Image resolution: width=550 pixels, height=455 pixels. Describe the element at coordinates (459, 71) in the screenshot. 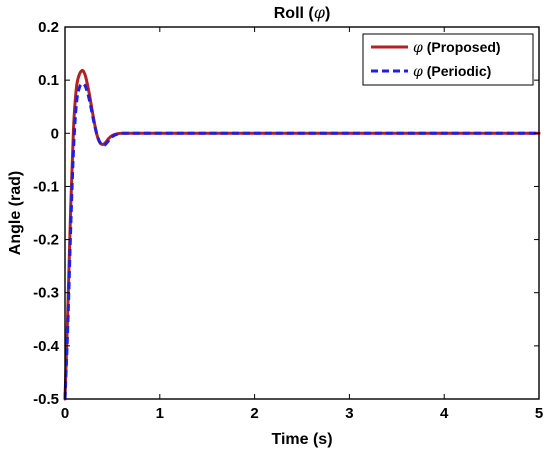

I see `legend-name-periodic: (Periodic)` at that location.